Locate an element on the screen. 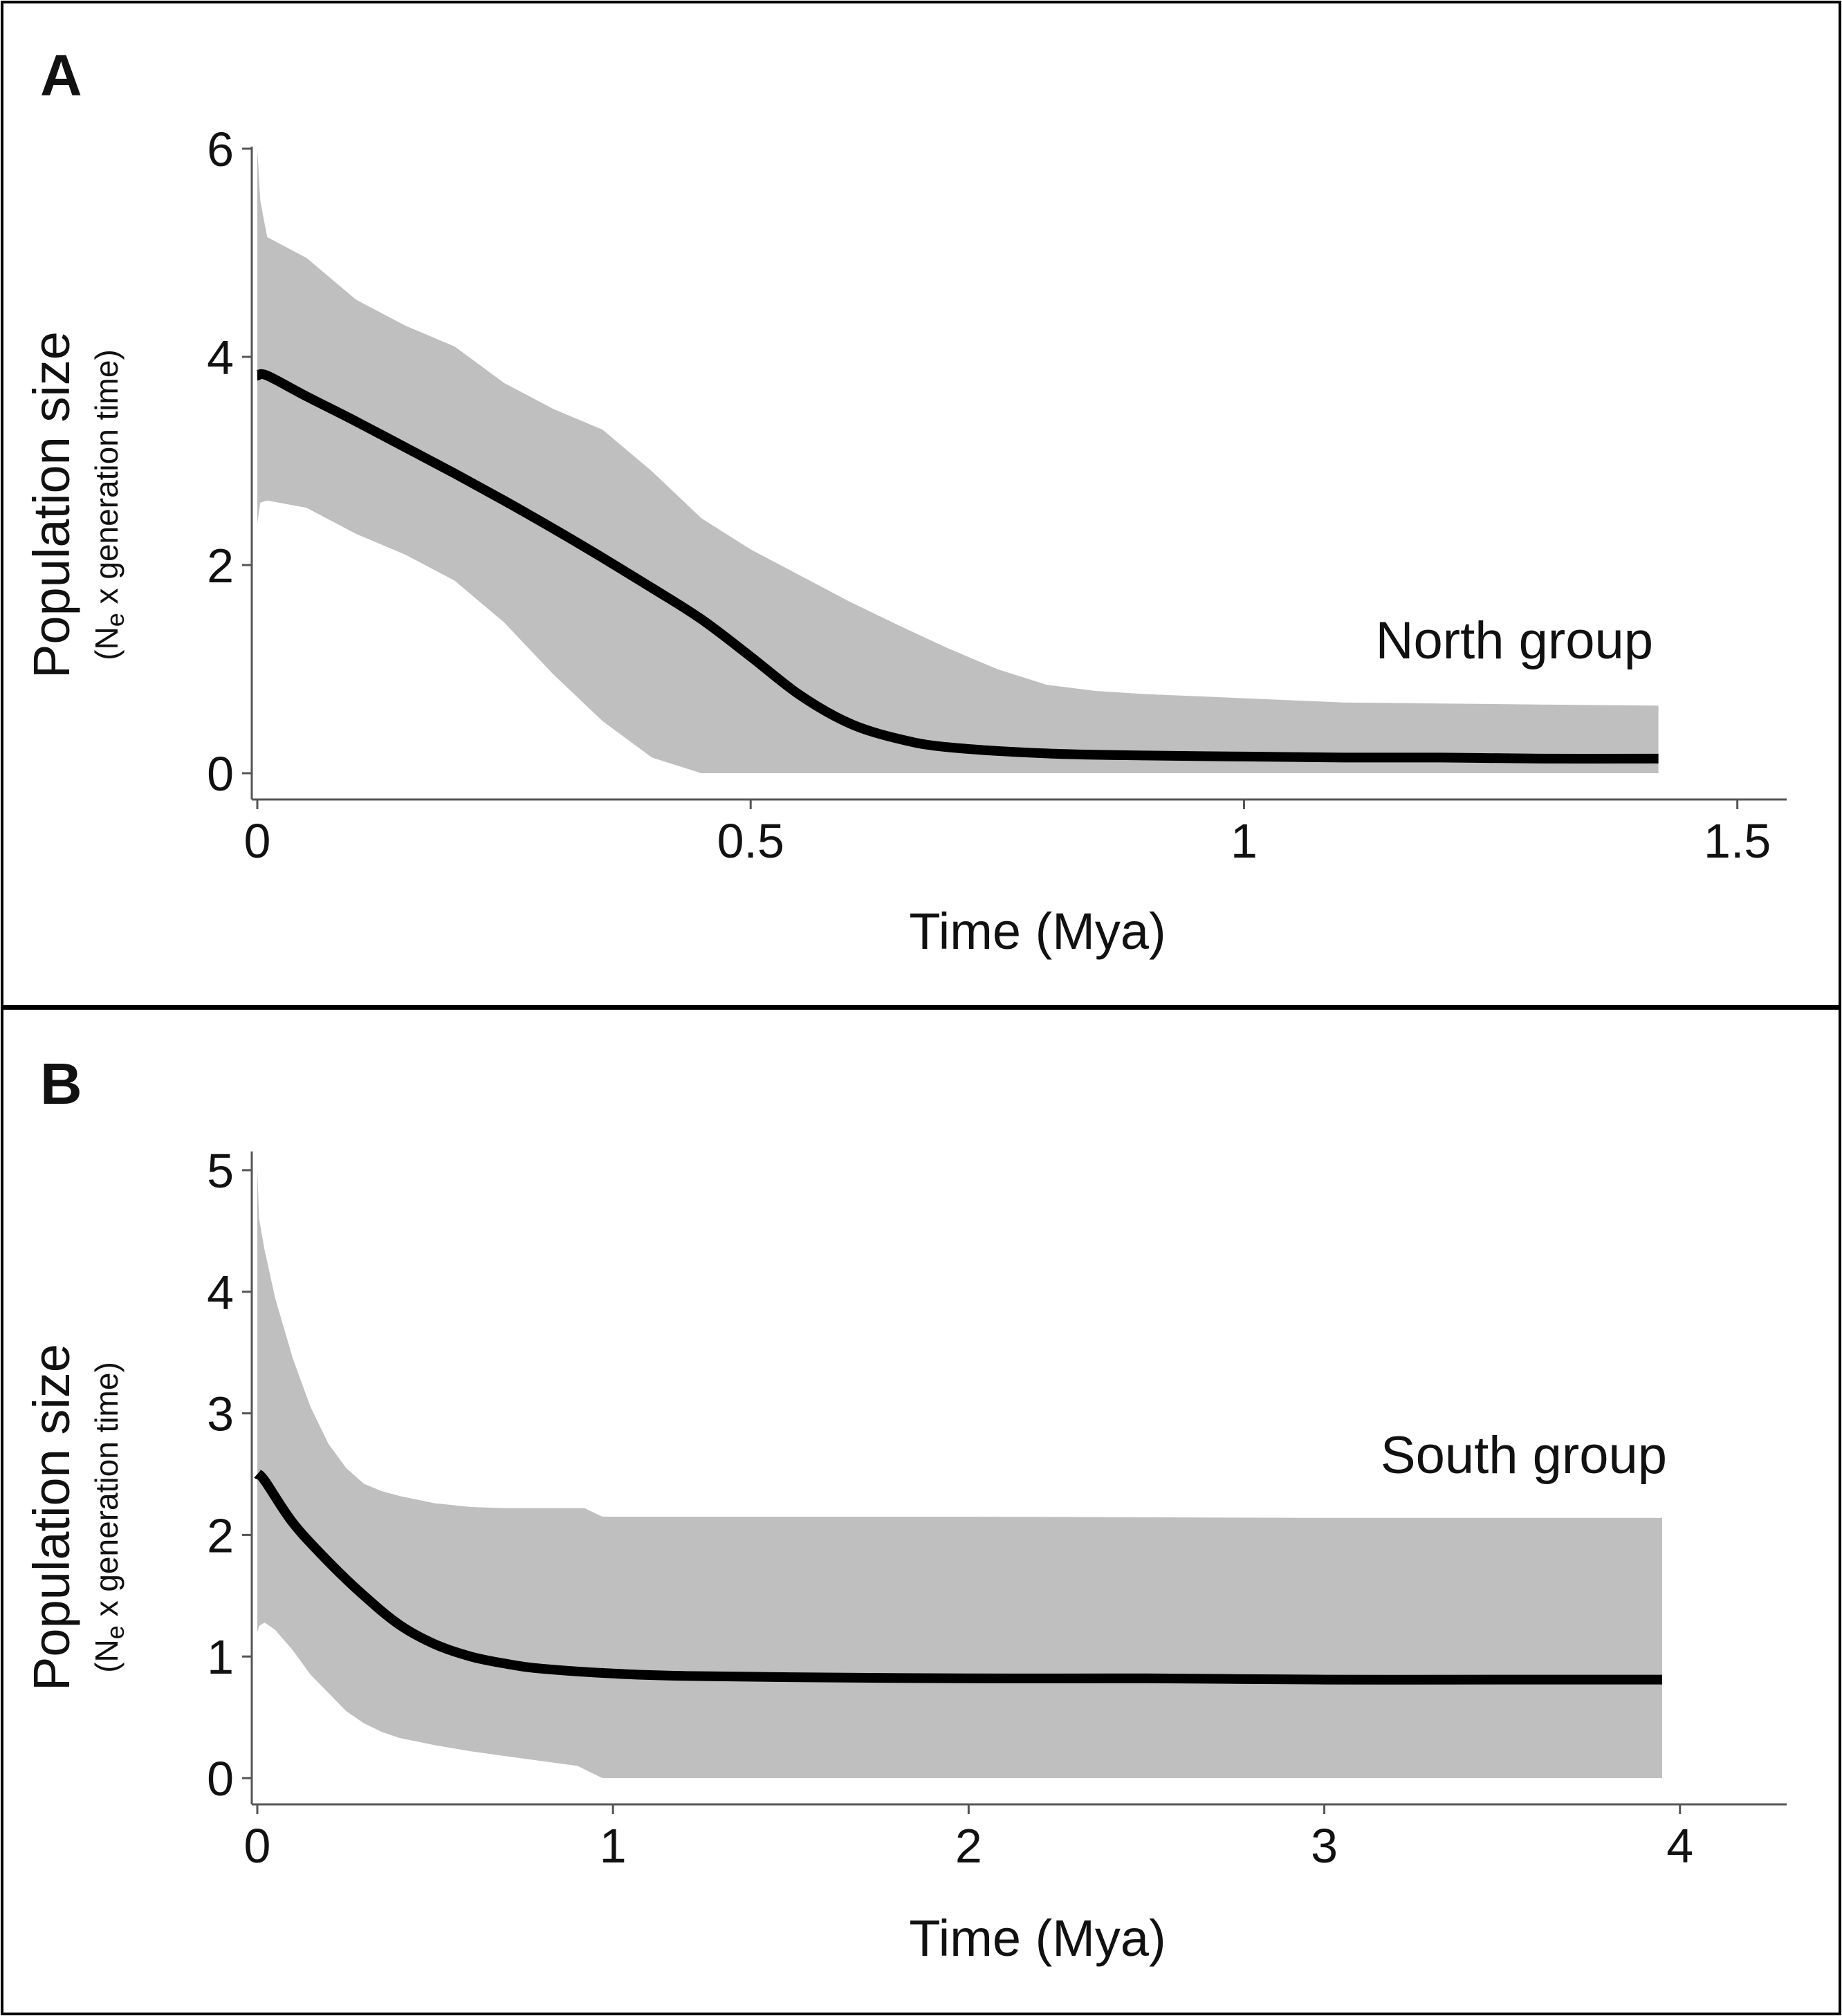 The height and width of the screenshot is (2016, 1842). panel-b-letter: B is located at coordinates (61, 1083).